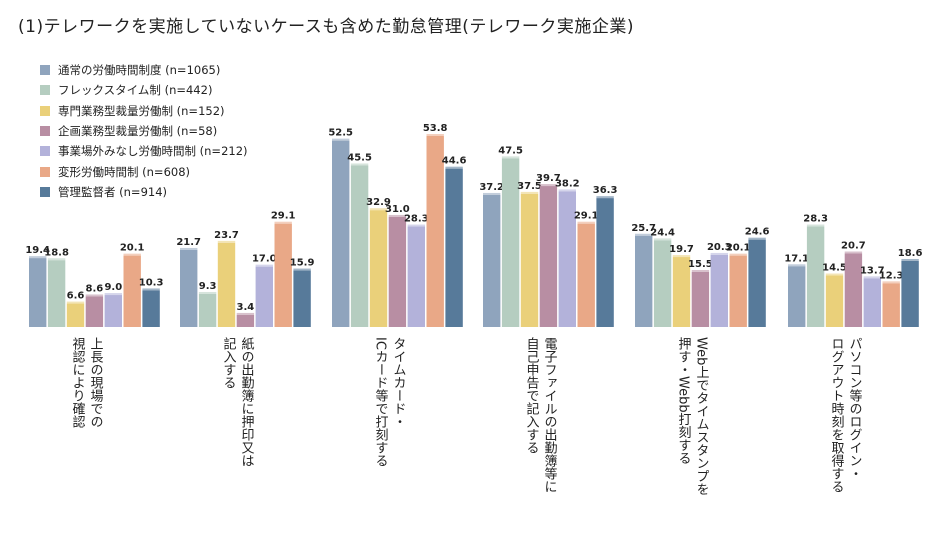 This screenshot has width=950, height=538. What do you see at coordinates (153, 151) in the screenshot?
I see `legend-label: 事業場外みなし労働時間制 (n=212)` at bounding box center [153, 151].